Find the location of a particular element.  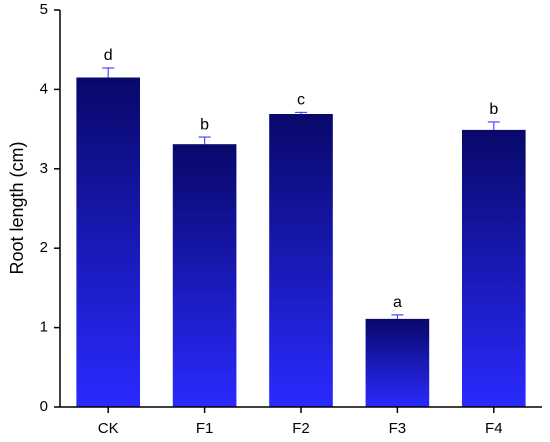

y-axis-label: Root length (cm) is located at coordinates (17, 207).